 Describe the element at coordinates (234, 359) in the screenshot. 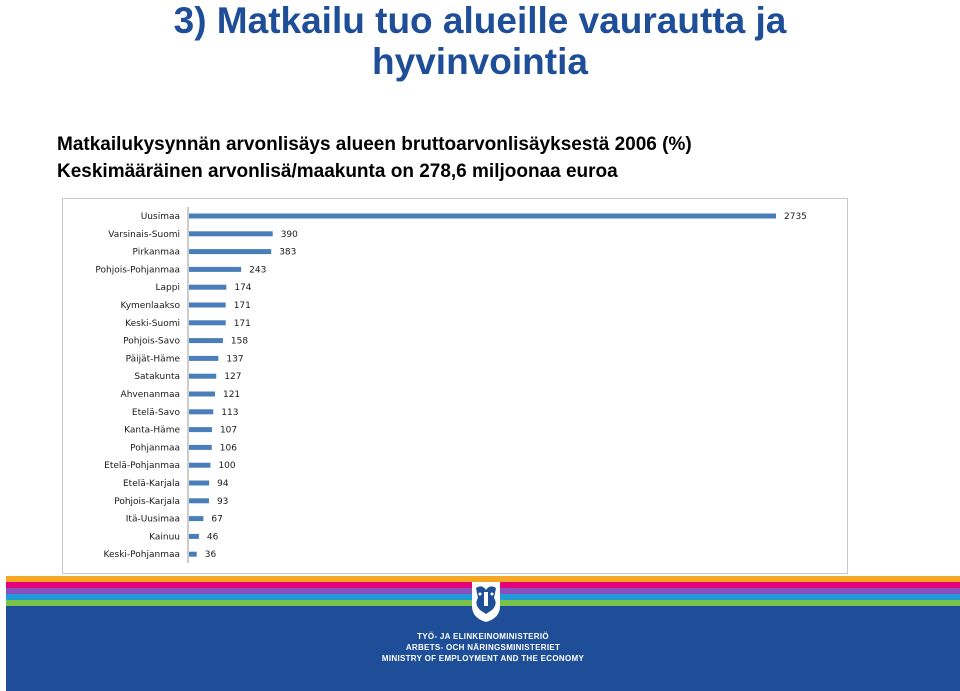

I see `data-label: 137` at that location.